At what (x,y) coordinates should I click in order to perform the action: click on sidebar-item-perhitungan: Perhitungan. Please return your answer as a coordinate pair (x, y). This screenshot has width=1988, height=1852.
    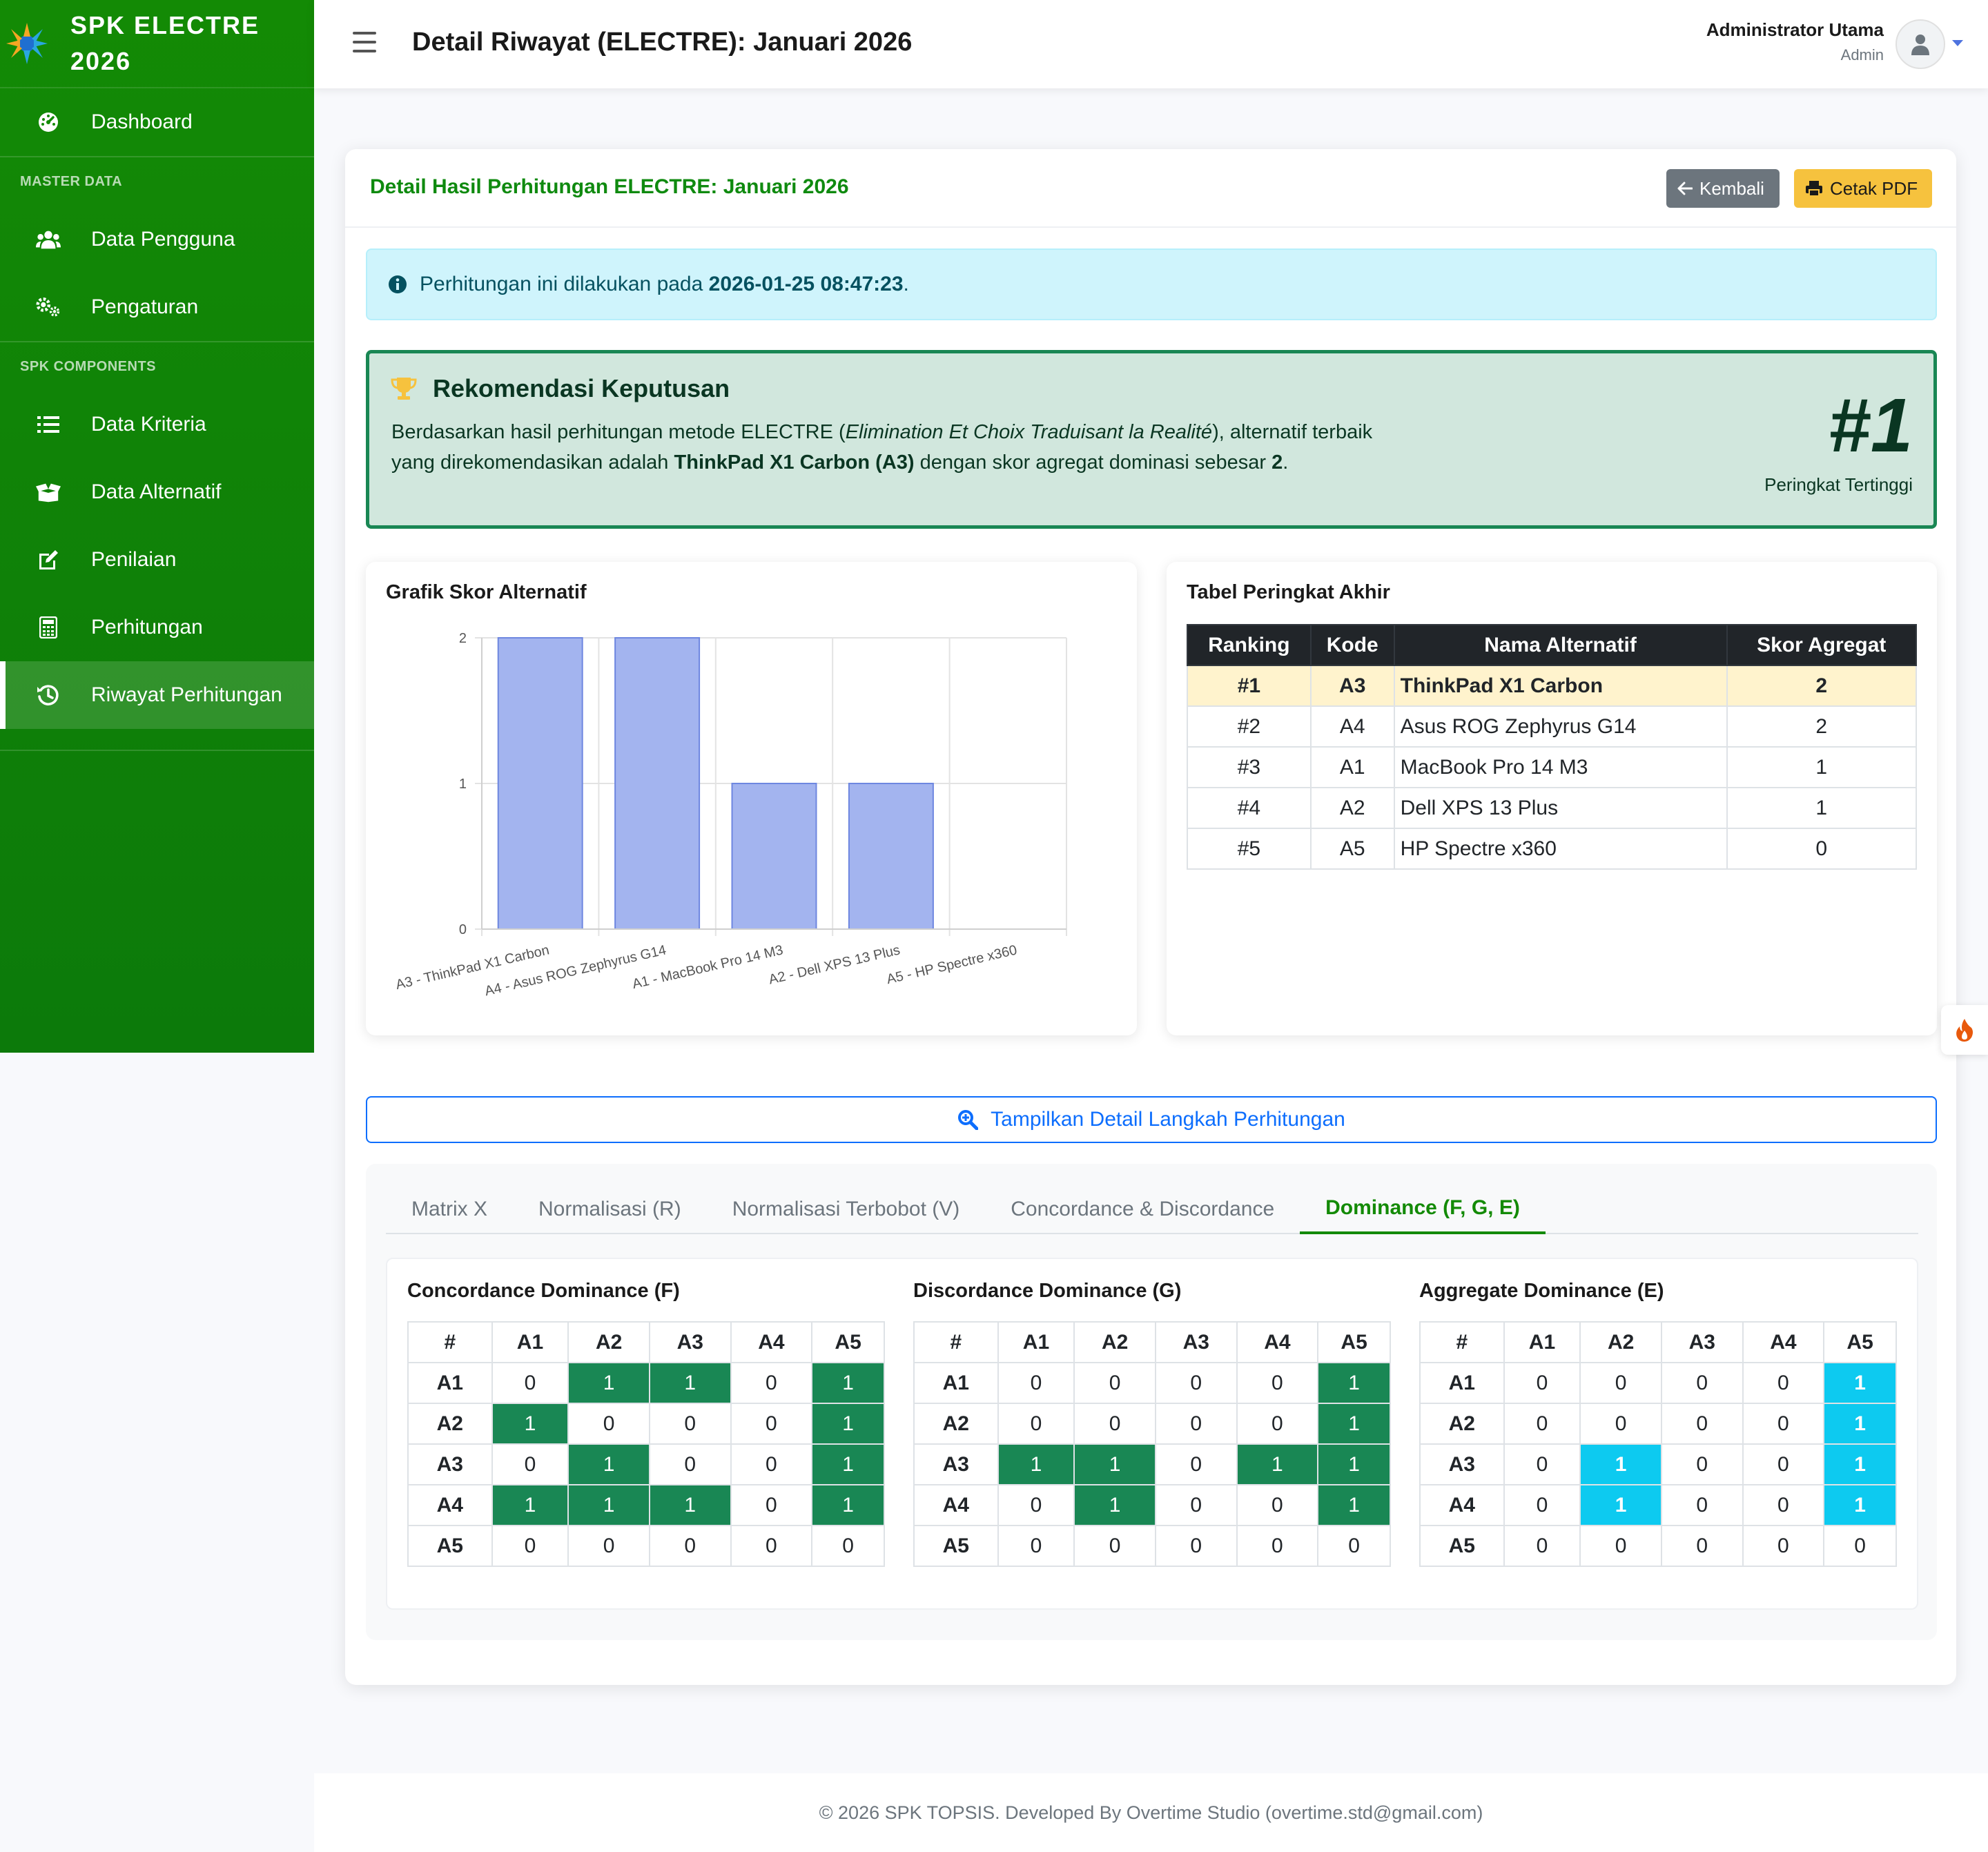
    Looking at the image, I should click on (157, 627).